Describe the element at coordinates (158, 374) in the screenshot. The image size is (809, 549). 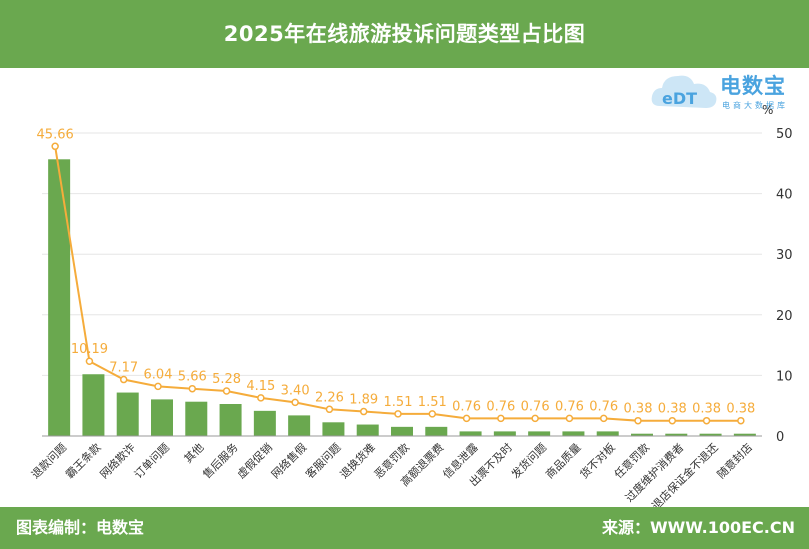
I see `value-label: 6.04` at that location.